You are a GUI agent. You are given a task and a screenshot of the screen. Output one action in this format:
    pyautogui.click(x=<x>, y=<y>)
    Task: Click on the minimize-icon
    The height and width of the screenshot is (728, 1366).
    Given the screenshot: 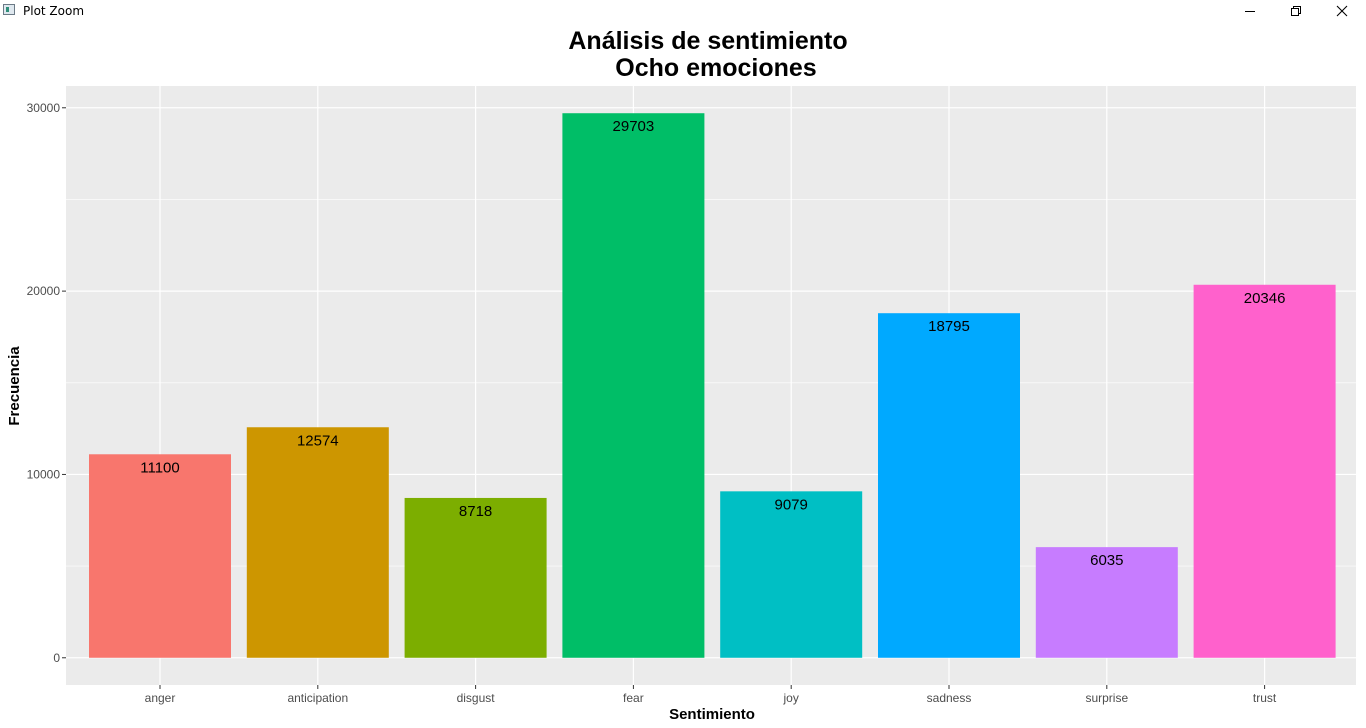 What is the action you would take?
    pyautogui.click(x=1250, y=11)
    